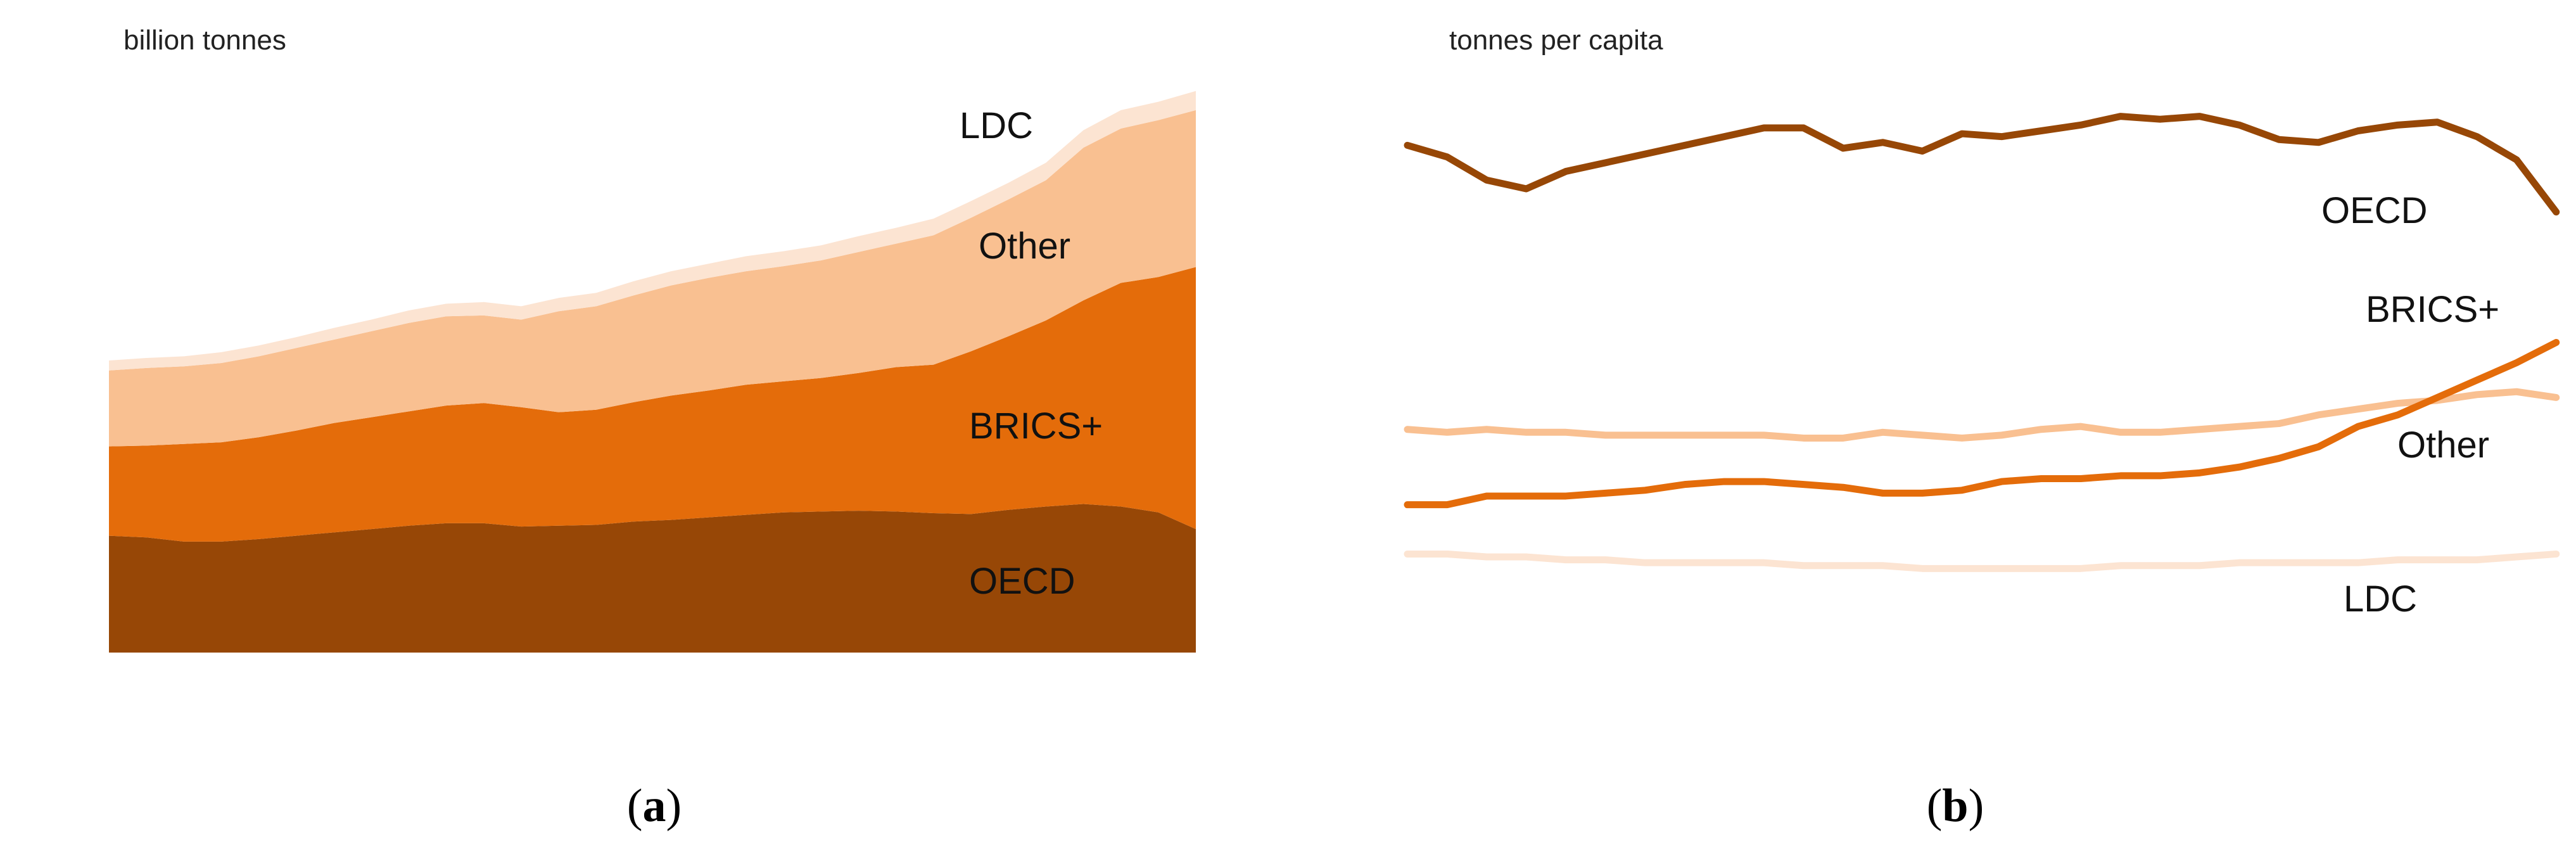  Describe the element at coordinates (205, 41) in the screenshot. I see `chart-a-y-unit-label: billion tonnes` at that location.